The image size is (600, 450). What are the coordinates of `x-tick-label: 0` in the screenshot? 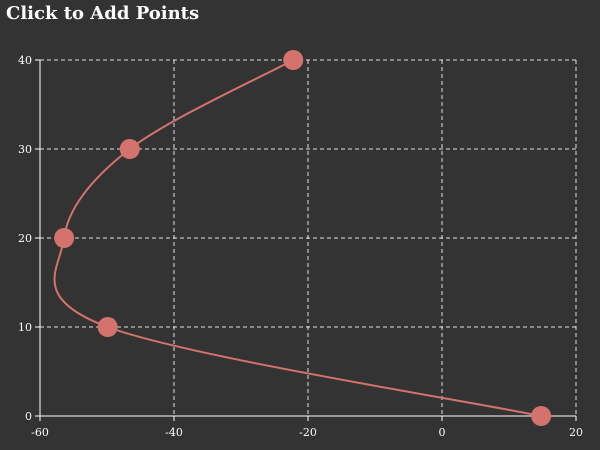 It's located at (442, 432).